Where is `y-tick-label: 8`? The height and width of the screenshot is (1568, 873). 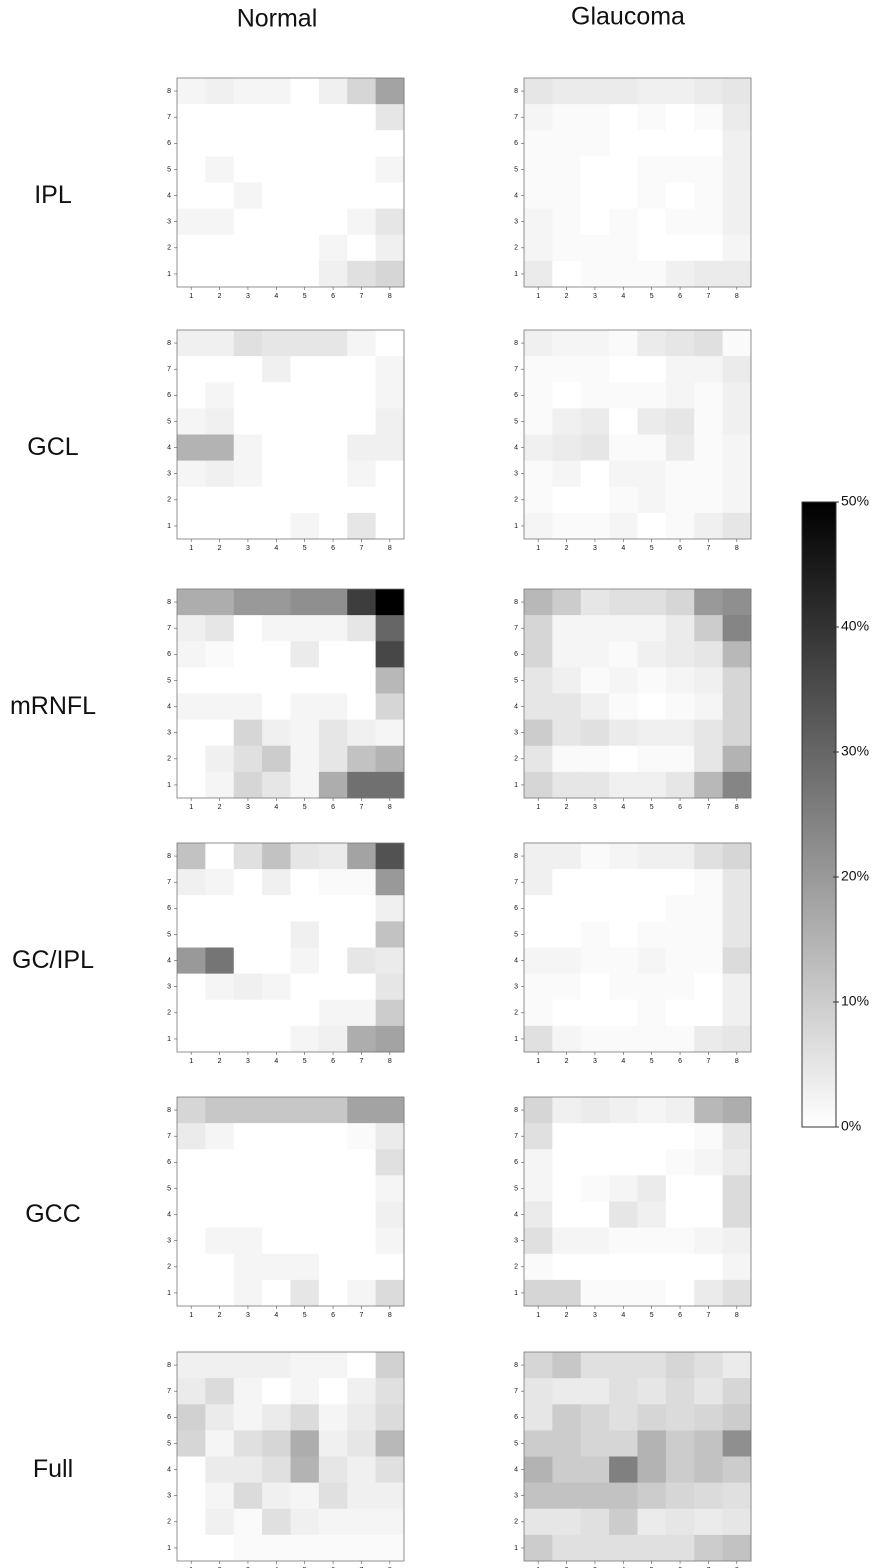
y-tick-label: 8 is located at coordinates (169, 1110).